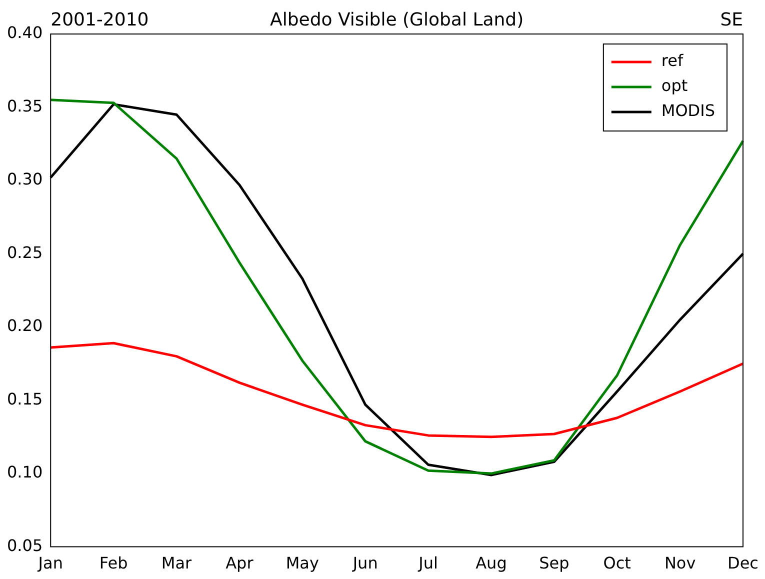 The image size is (765, 579). Describe the element at coordinates (680, 563) in the screenshot. I see `x-tick-label: Nov` at that location.